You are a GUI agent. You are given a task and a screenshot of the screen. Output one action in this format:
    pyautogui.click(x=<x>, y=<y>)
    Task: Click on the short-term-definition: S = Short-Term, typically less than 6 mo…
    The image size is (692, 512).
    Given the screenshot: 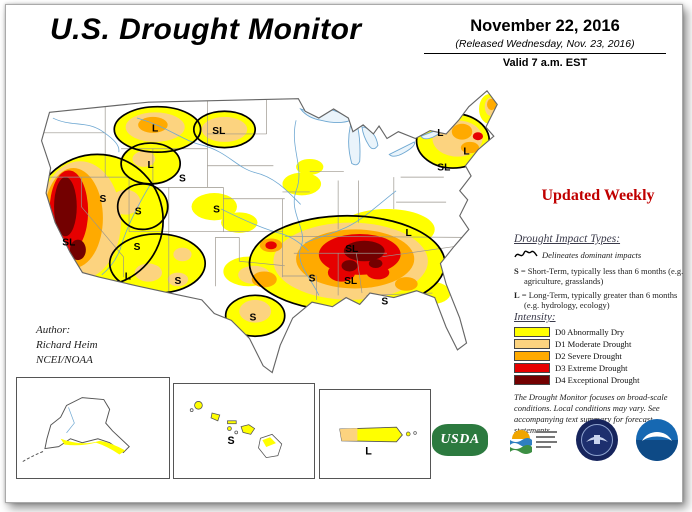 What is the action you would take?
    pyautogui.click(x=599, y=276)
    